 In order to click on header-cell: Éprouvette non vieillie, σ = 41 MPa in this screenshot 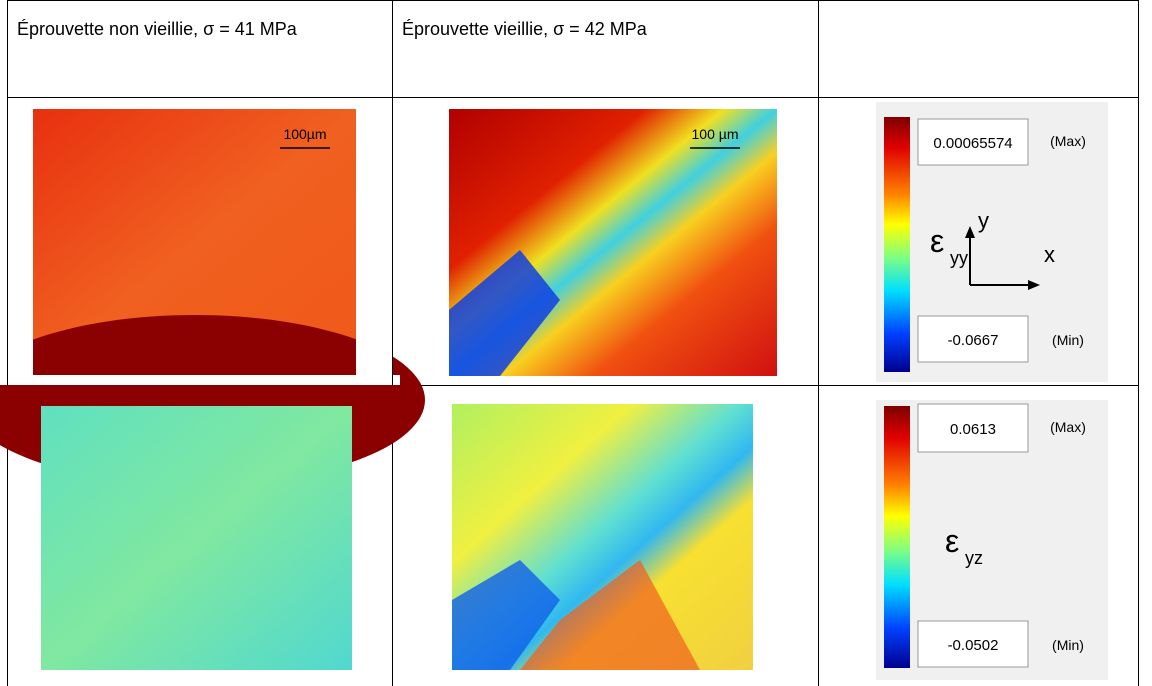, I will do `click(157, 29)`.